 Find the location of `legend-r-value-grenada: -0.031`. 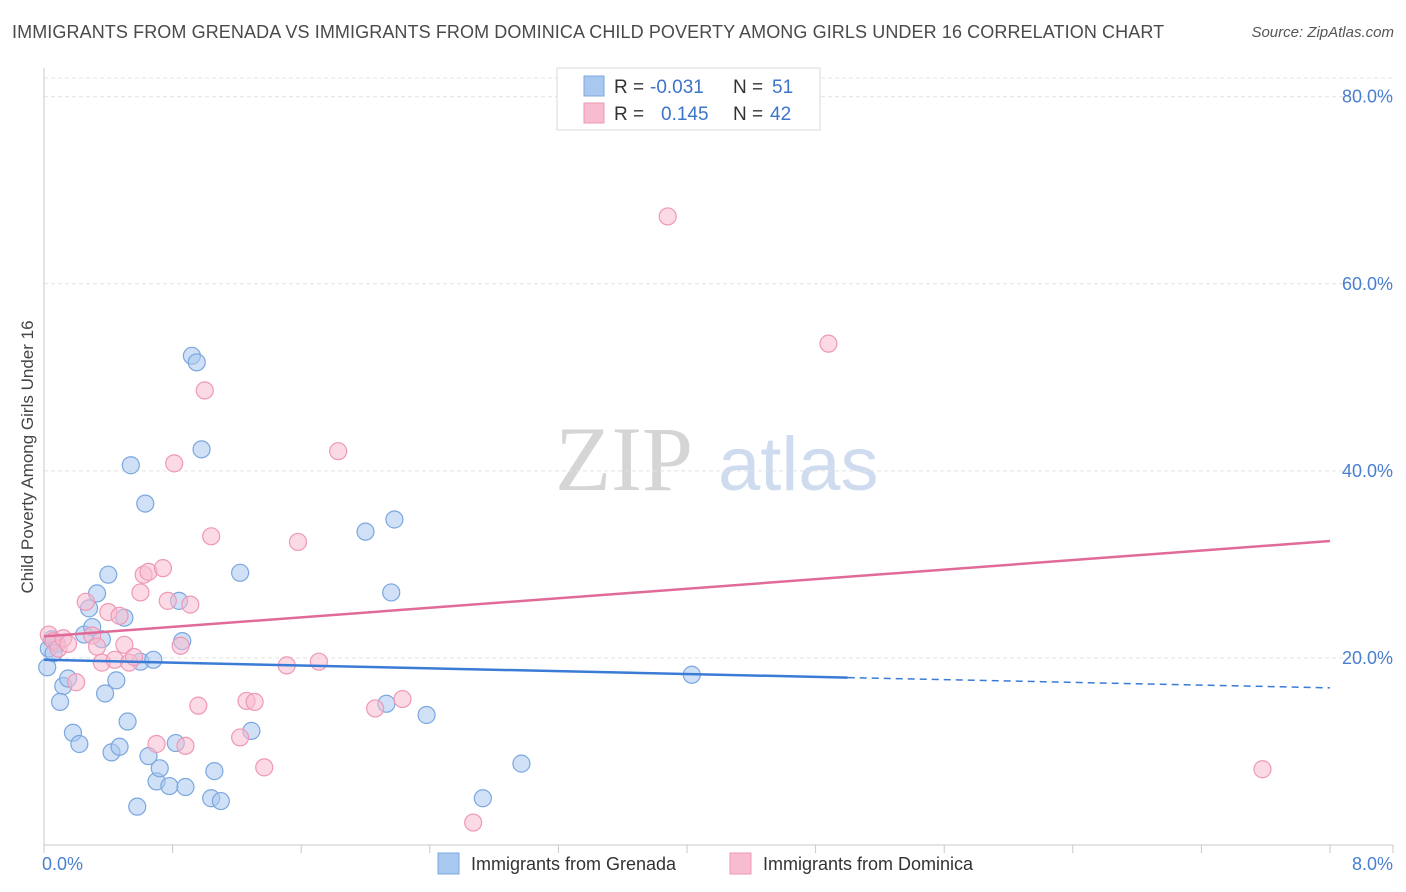

legend-r-value-grenada: -0.031 is located at coordinates (677, 87).